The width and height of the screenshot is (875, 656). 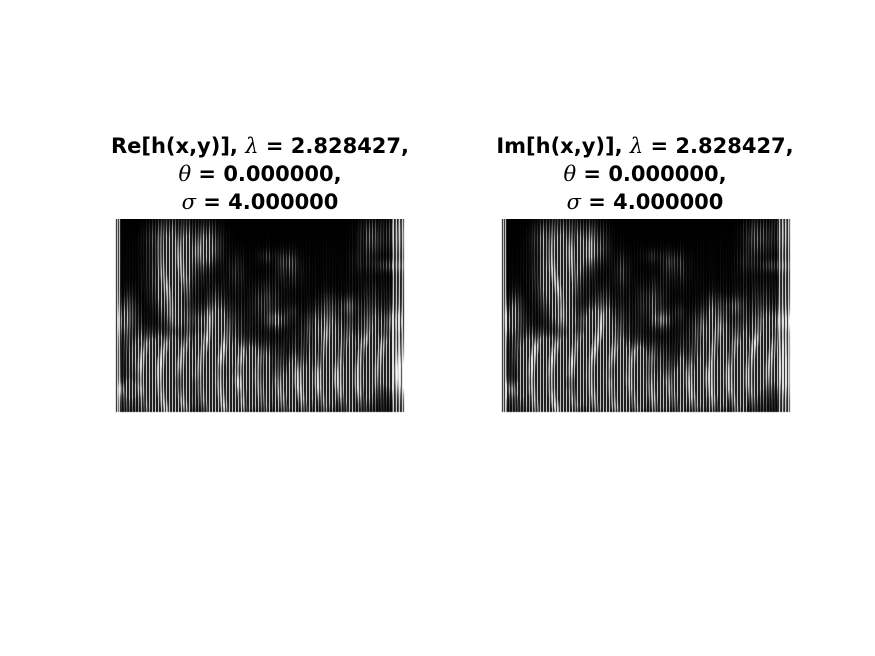 I want to click on panel-im-title-prefix: Im[h(x,y)],, so click(x=559, y=146).